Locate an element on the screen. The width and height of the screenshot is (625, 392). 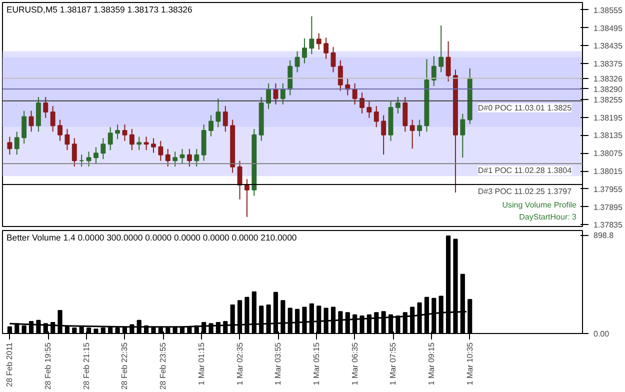
annotation: Using Volume Profile is located at coordinates (540, 205).